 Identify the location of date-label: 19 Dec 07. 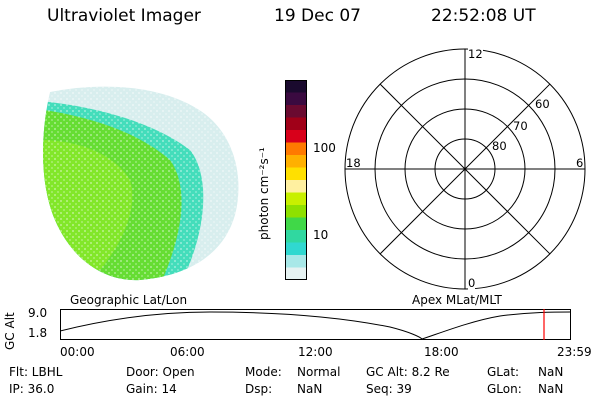
(317, 16).